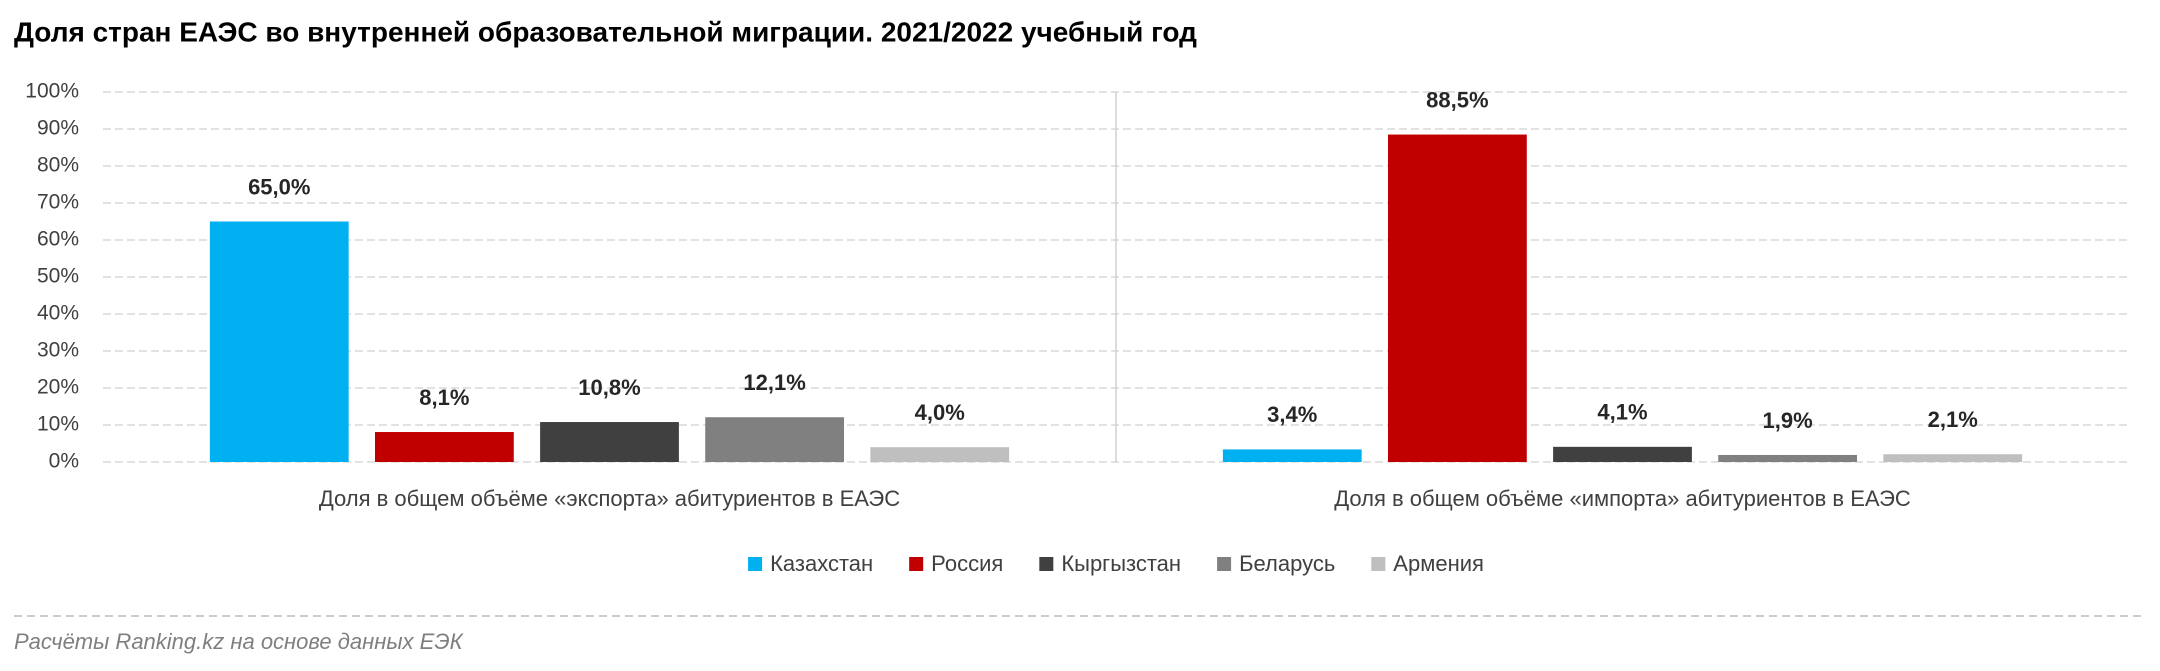 Image resolution: width=2160 pixels, height=671 pixels. Describe the element at coordinates (58, 239) in the screenshot. I see `y-tick-label: 60%` at that location.